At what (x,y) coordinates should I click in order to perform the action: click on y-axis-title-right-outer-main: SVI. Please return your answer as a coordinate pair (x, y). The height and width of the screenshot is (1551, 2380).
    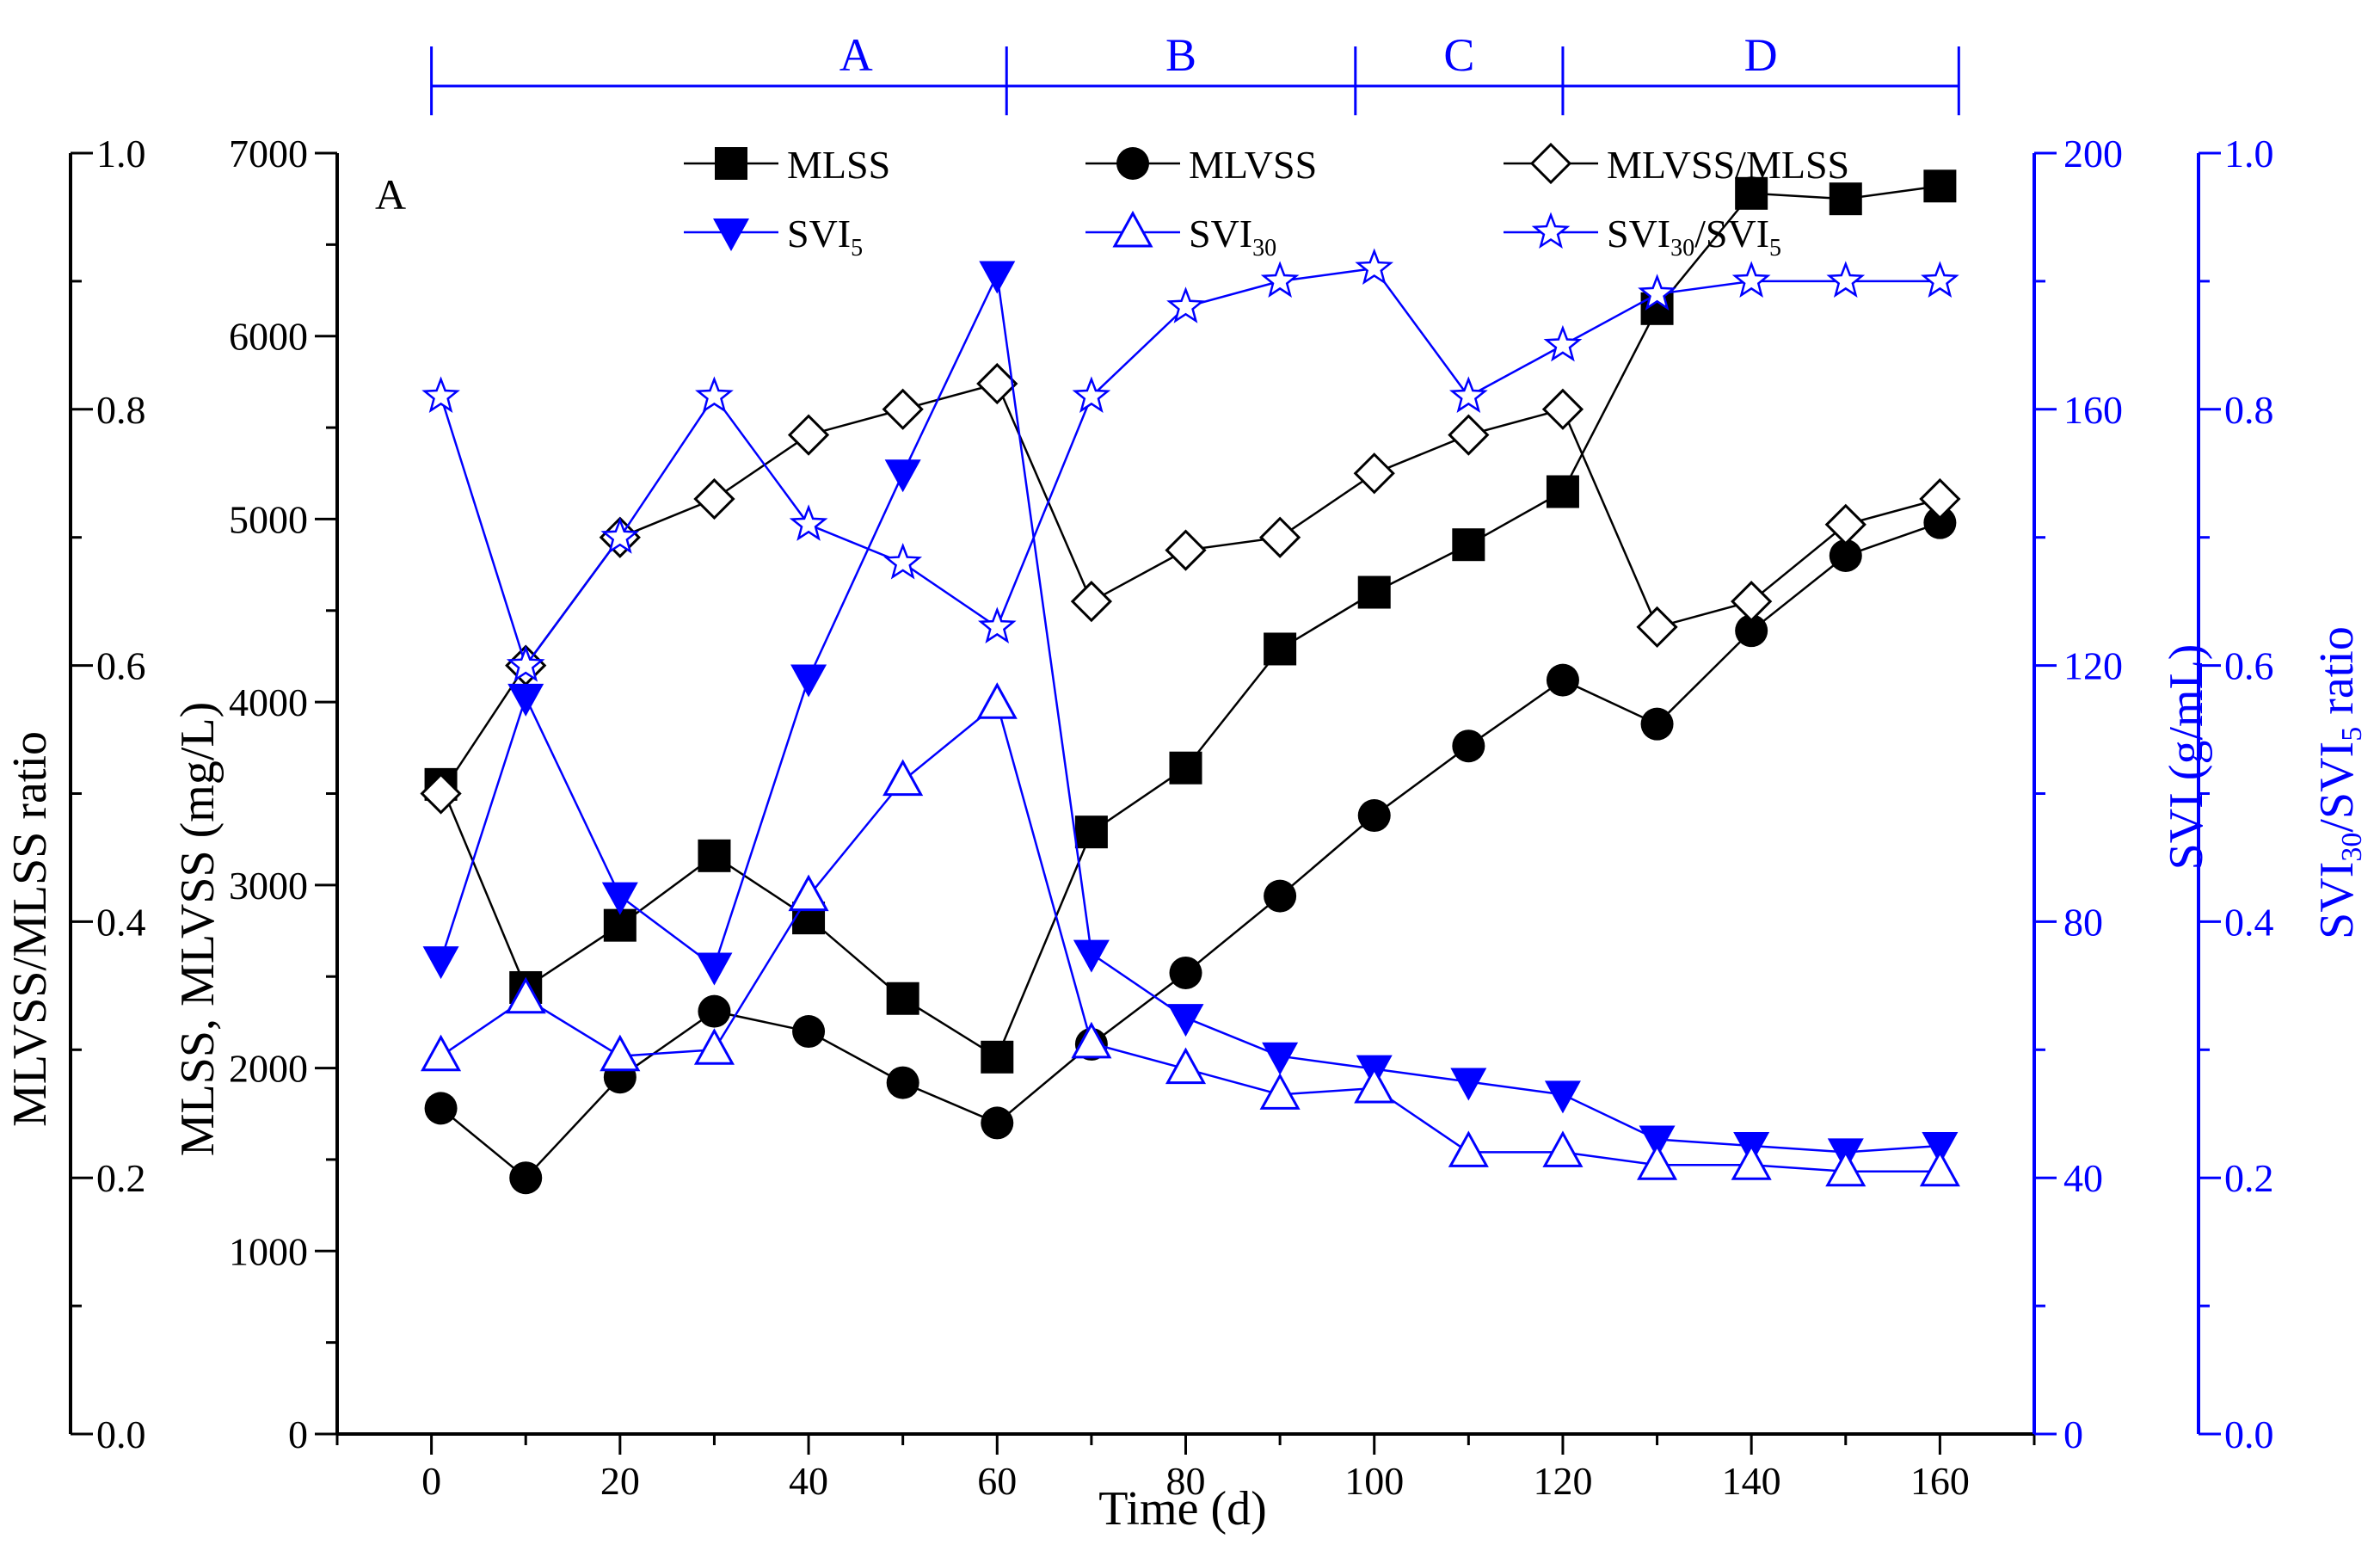
    Looking at the image, I should click on (2337, 900).